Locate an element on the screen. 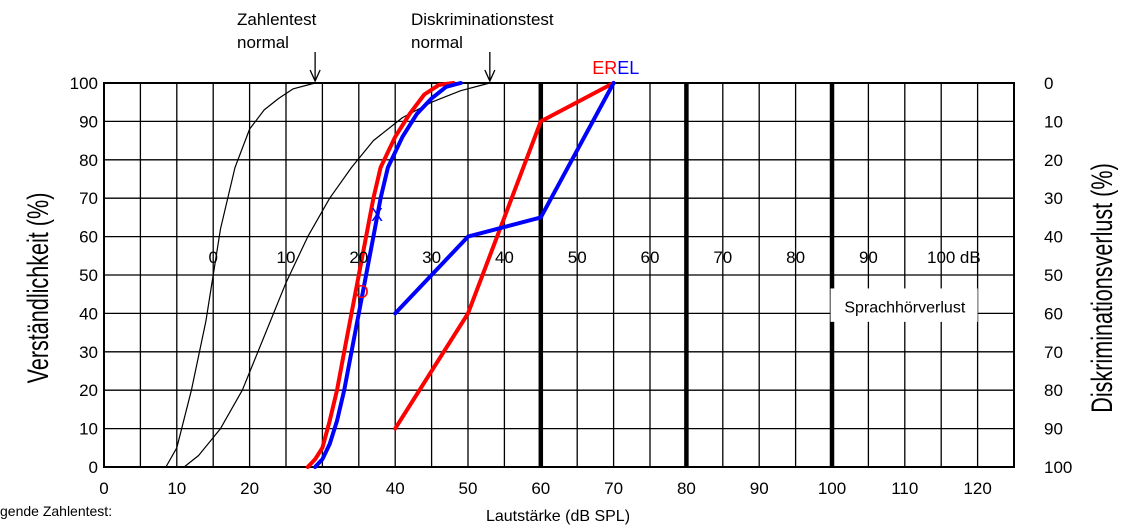  hearing-loss-tick-label: 50 is located at coordinates (577, 257).